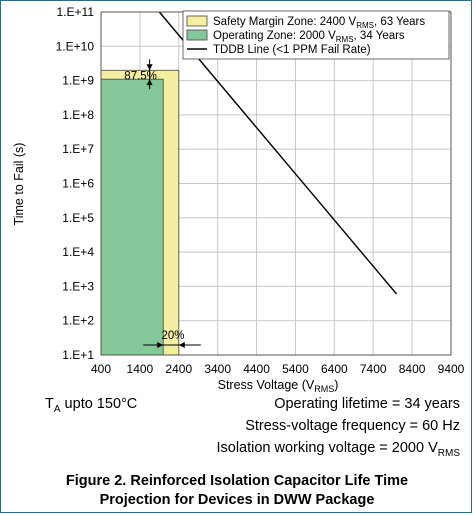  I want to click on x-tick-label: 4400, so click(256, 369).